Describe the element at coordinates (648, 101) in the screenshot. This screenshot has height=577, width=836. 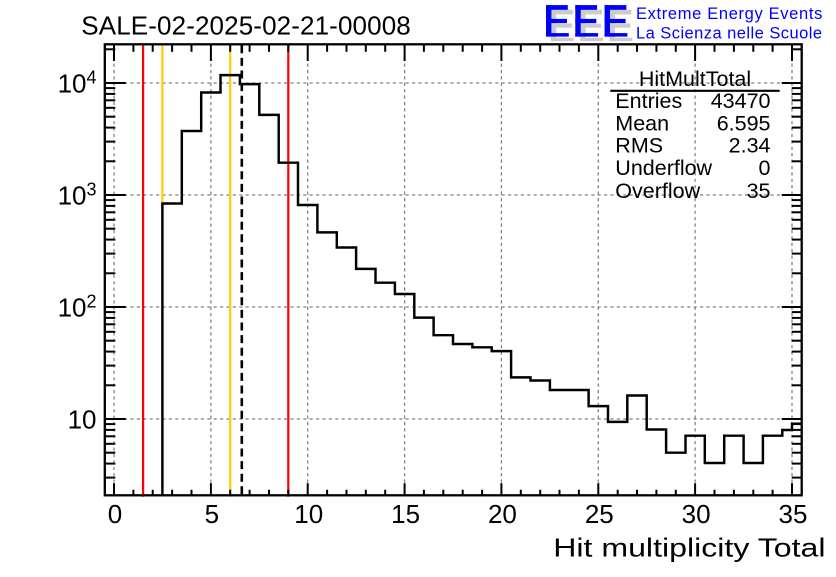
I see `svg-text: Entries` at that location.